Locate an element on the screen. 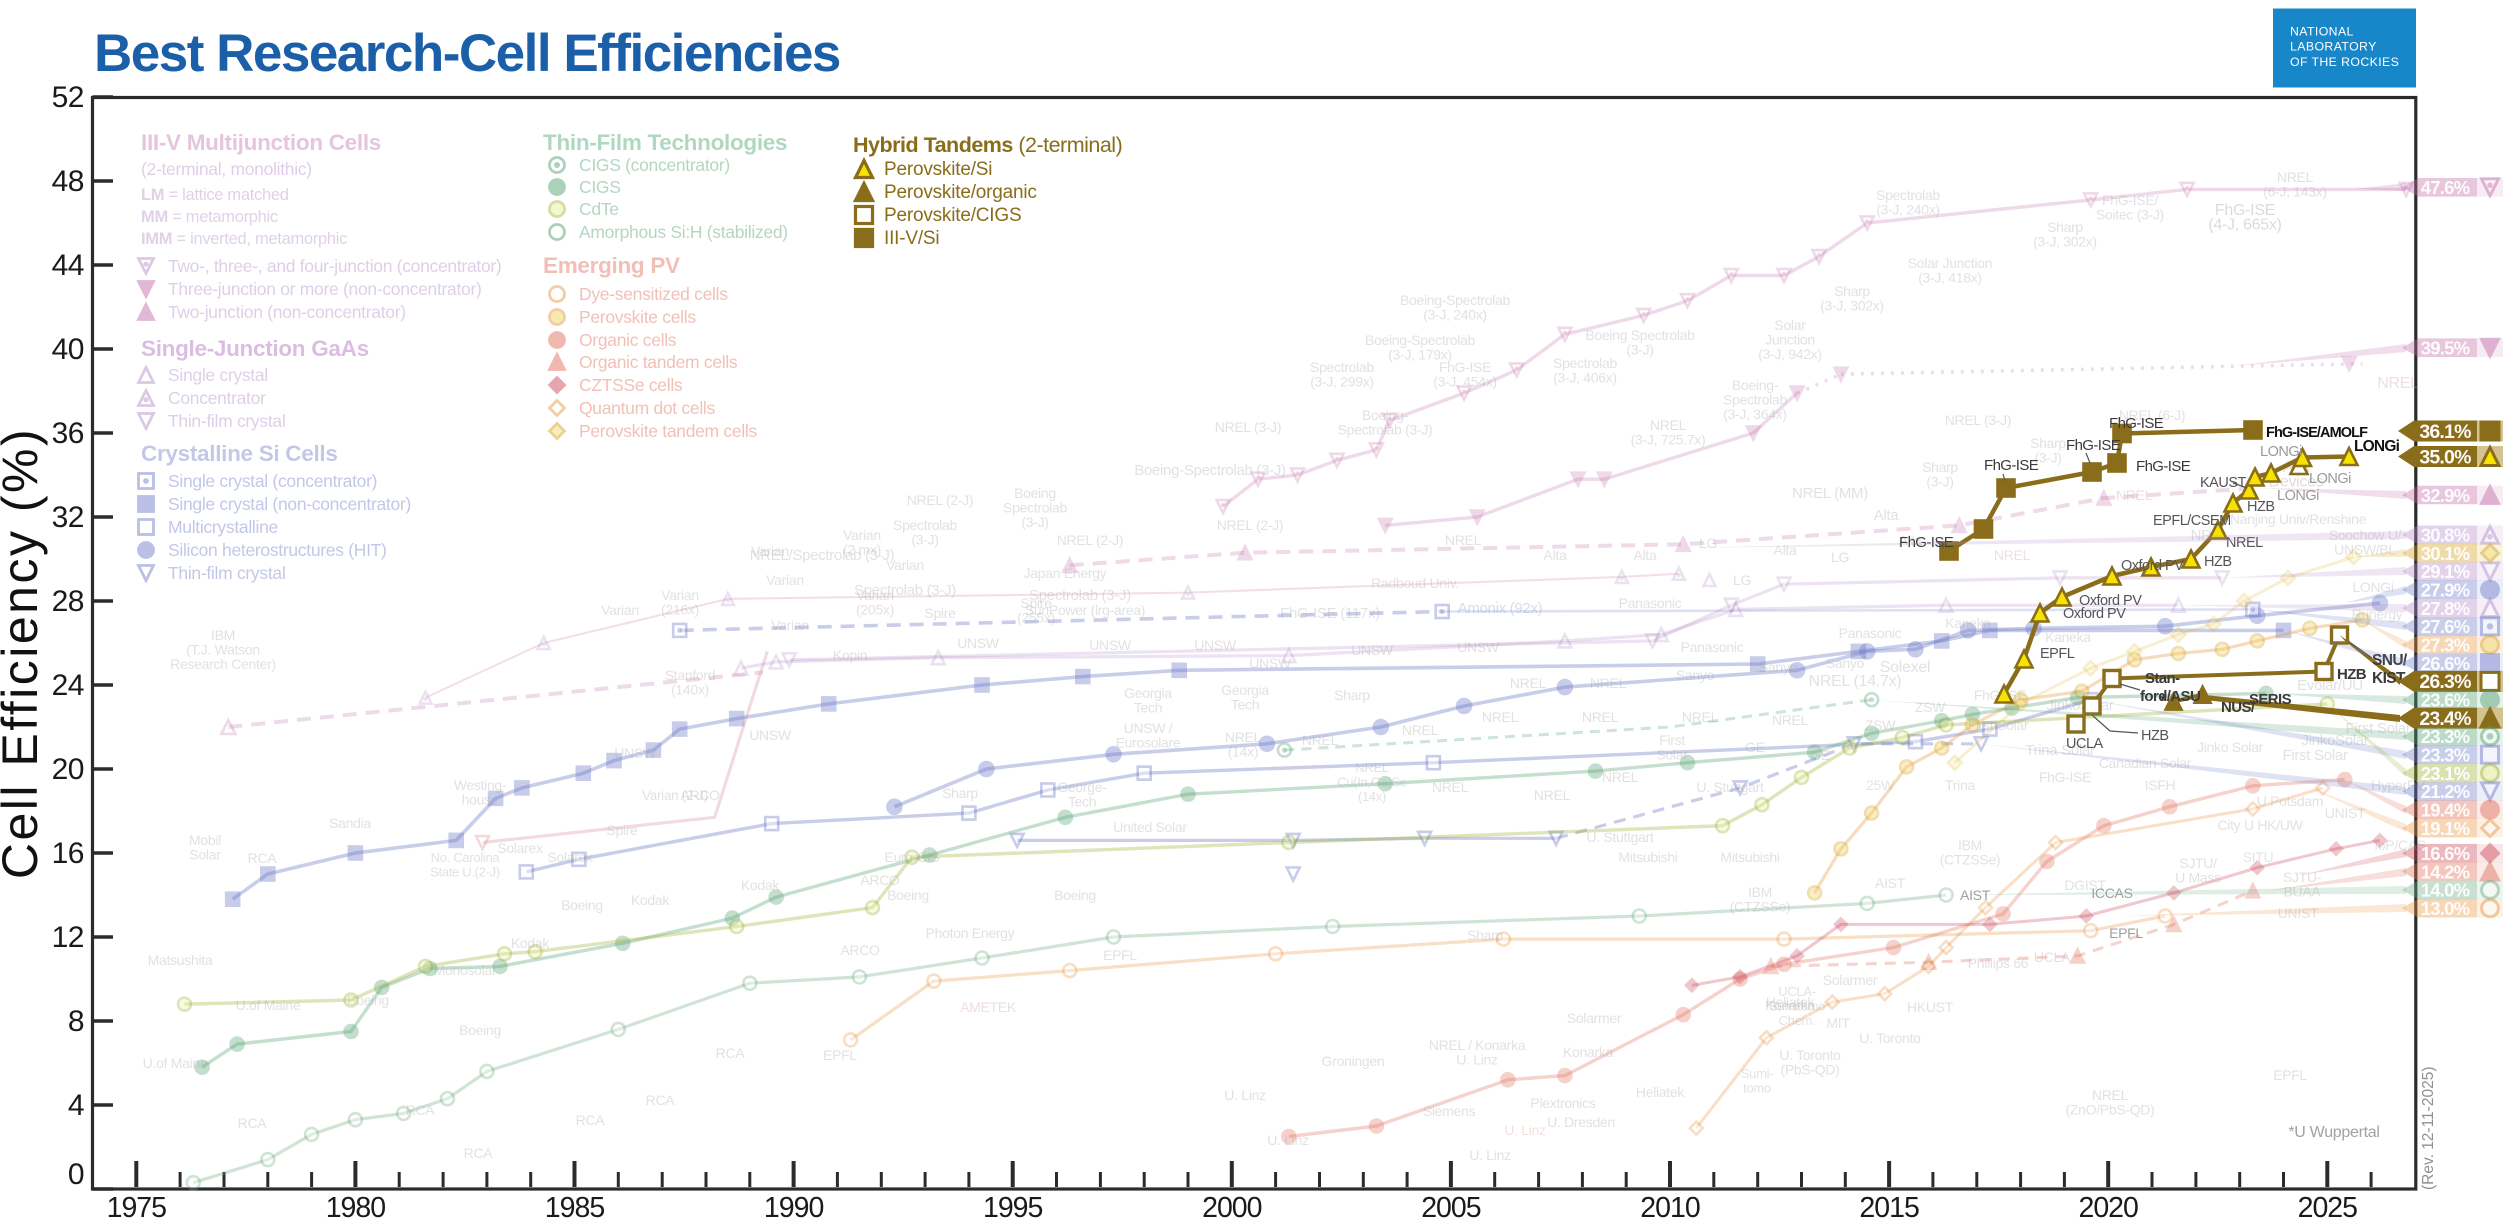 This screenshot has width=2503, height=1228. svg-text: (CTZSSe) is located at coordinates (1760, 907).